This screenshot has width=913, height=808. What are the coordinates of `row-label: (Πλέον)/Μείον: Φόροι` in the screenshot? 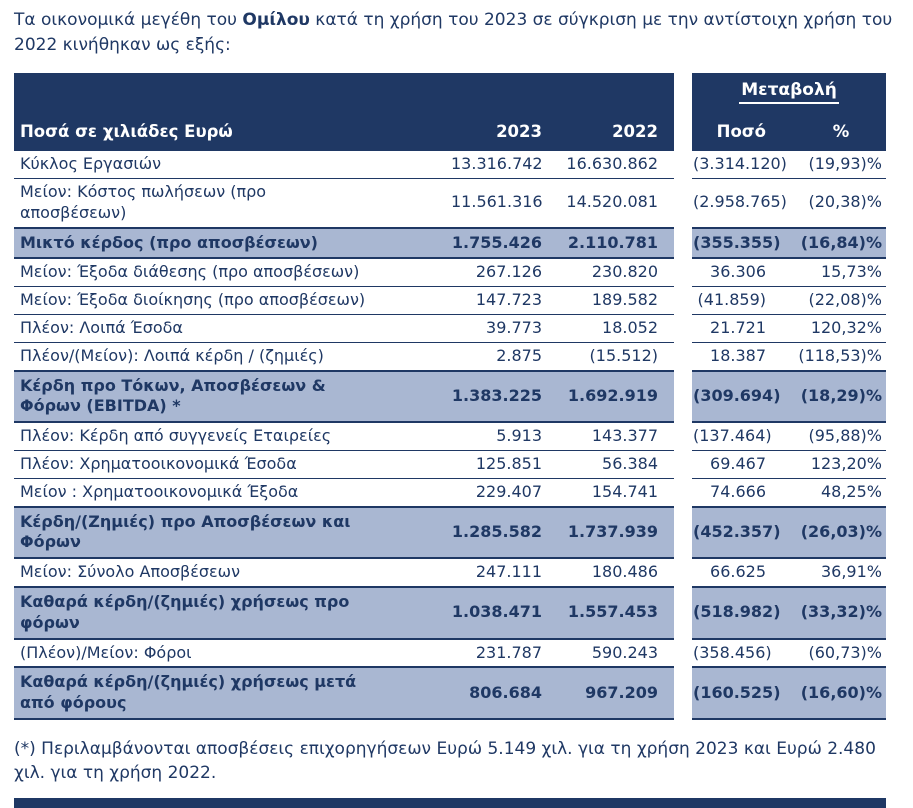 It's located at (232, 653).